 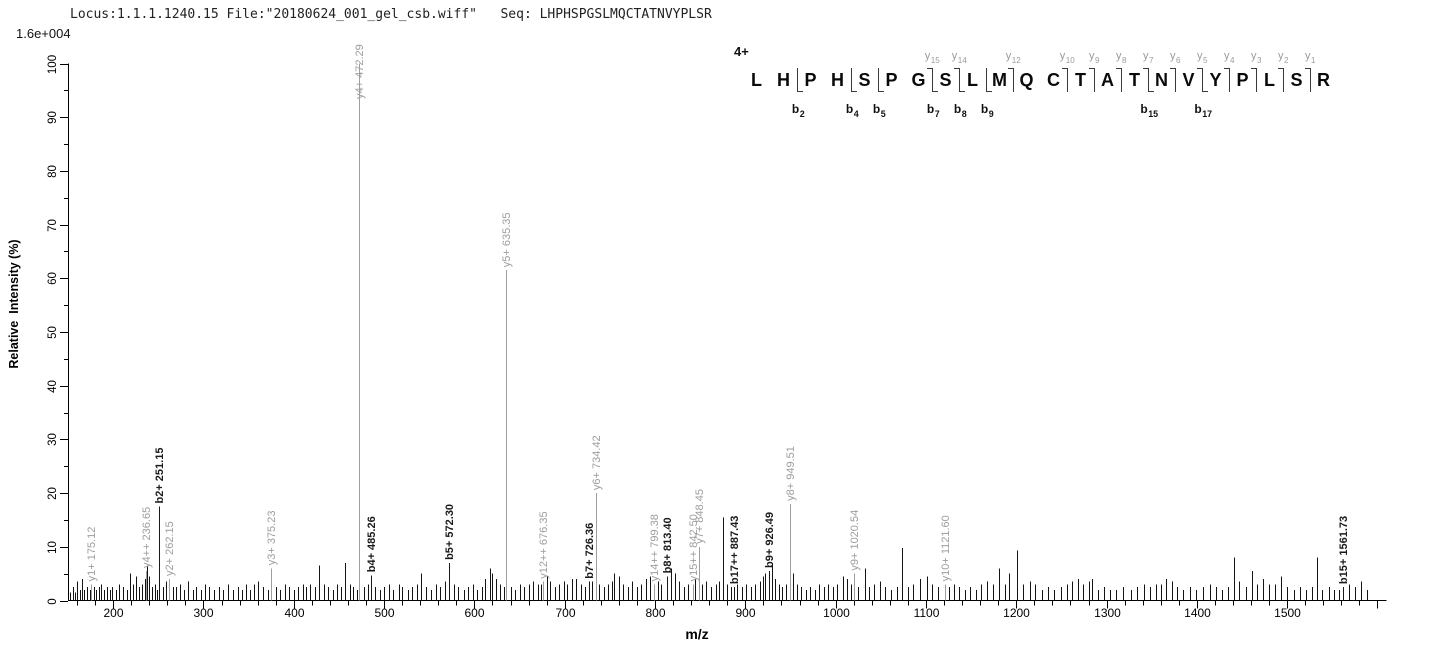 What do you see at coordinates (53, 278) in the screenshot?
I see `svg-text: 60` at bounding box center [53, 278].